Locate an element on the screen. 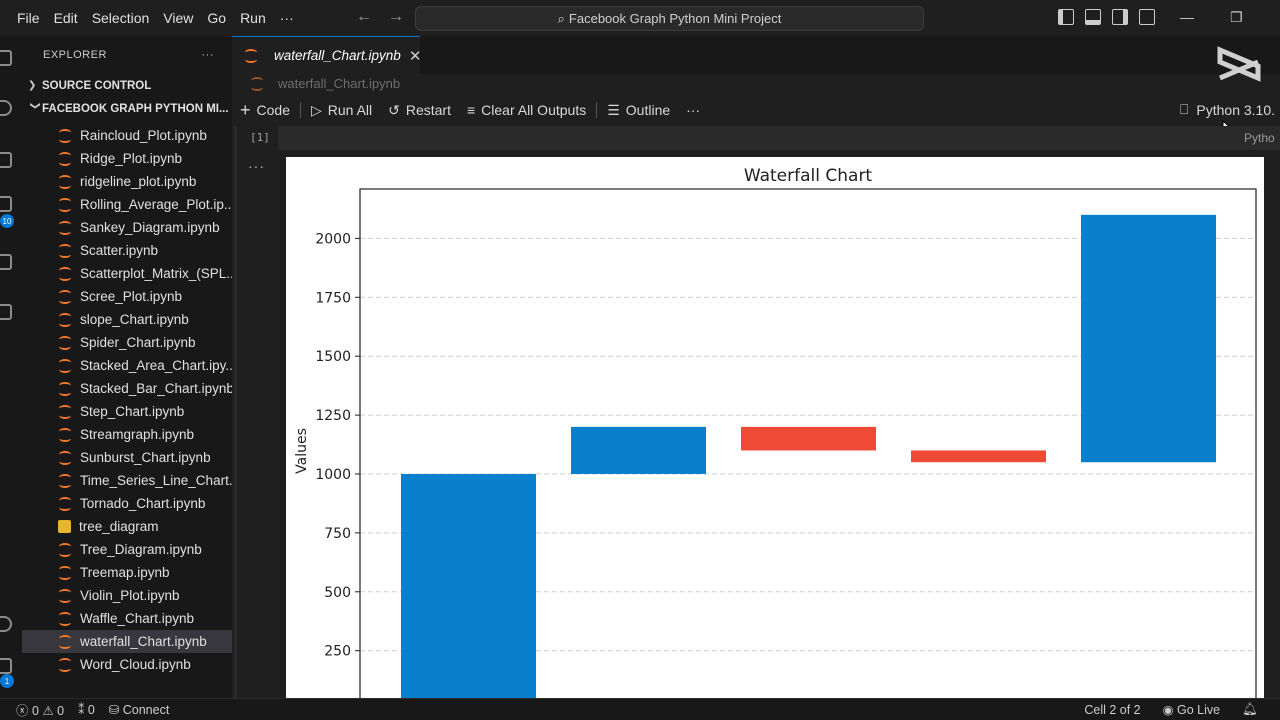 Image resolution: width=1280 pixels, height=720 pixels. file-item: Waffle_Chart.ipynb is located at coordinates (127, 618).